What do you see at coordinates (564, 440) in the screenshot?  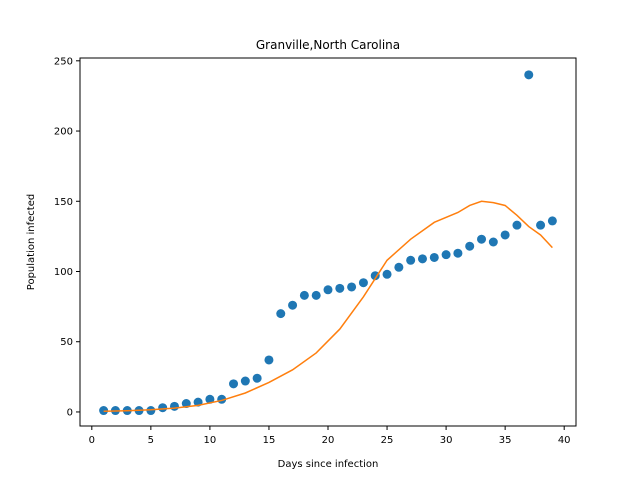 I see `x-tick-label: 40` at bounding box center [564, 440].